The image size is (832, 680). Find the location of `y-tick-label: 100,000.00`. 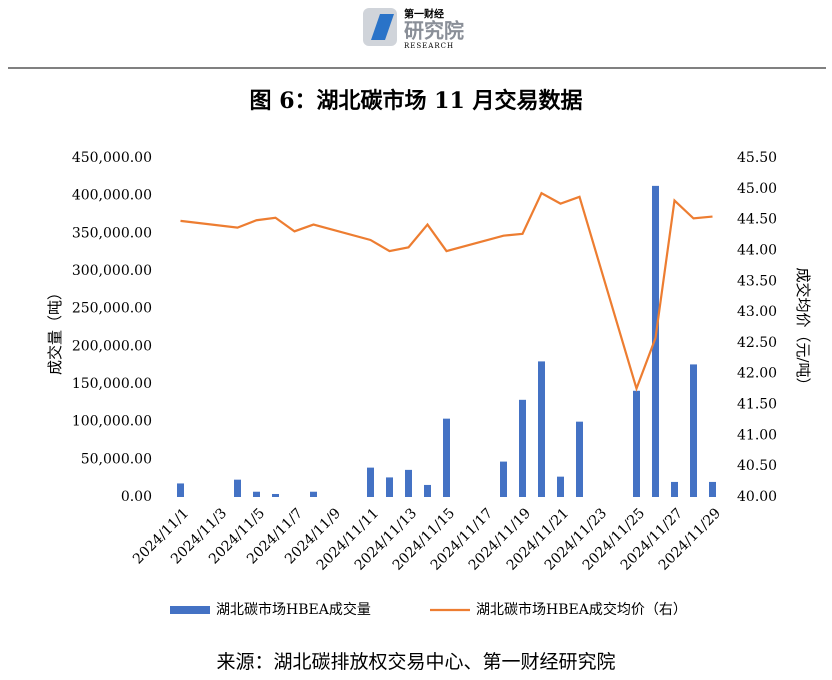

y-tick-label: 100,000.00 is located at coordinates (112, 422).